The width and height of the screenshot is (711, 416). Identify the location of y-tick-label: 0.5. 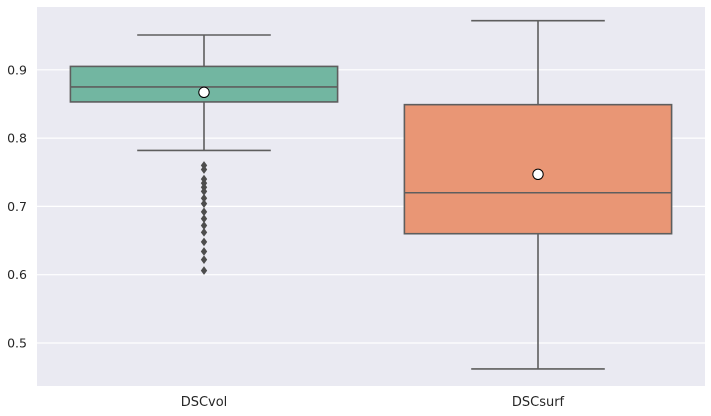
(17, 342).